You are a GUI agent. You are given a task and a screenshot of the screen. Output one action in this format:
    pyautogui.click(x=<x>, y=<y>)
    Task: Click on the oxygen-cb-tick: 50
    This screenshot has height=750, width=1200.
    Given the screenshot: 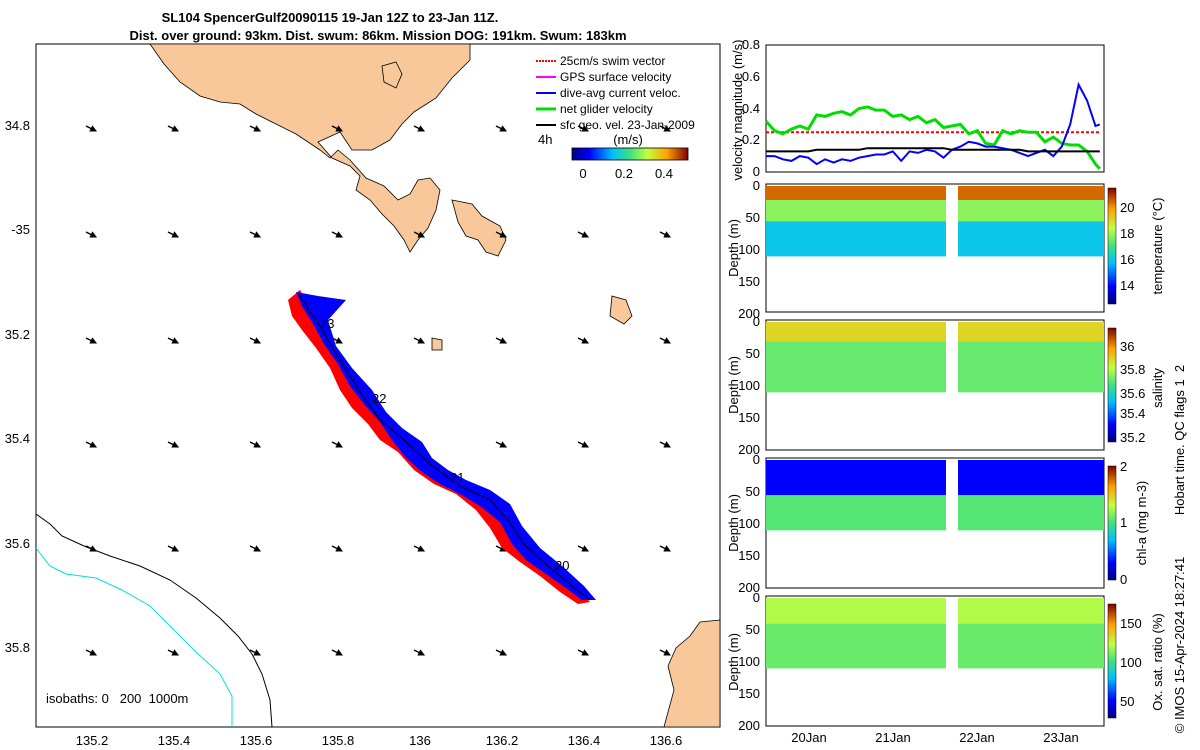 What is the action you would take?
    pyautogui.click(x=1127, y=701)
    